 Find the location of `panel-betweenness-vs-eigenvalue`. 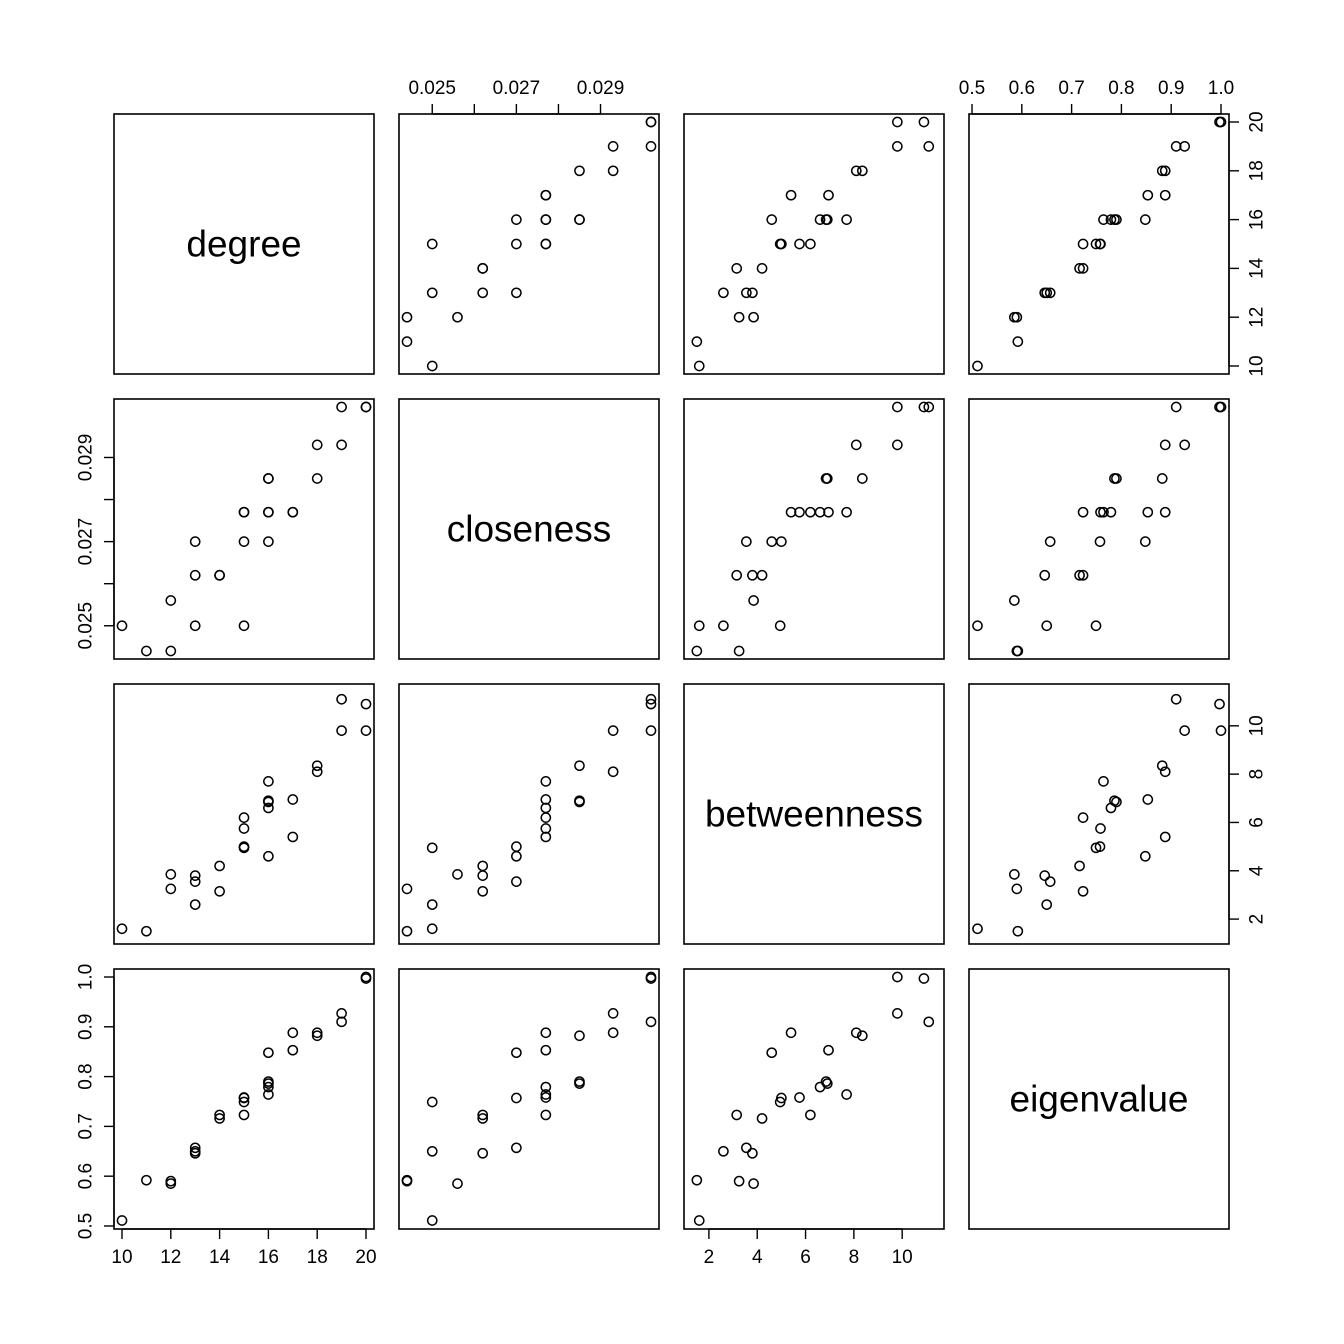

panel-betweenness-vs-eigenvalue is located at coordinates (1099, 814).